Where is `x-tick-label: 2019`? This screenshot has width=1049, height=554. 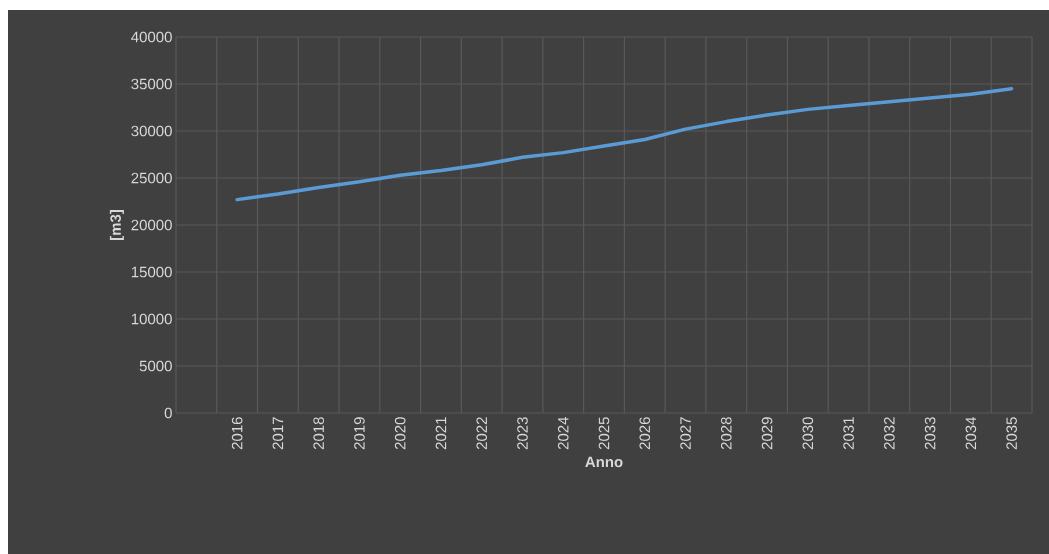 x-tick-label: 2019 is located at coordinates (359, 433).